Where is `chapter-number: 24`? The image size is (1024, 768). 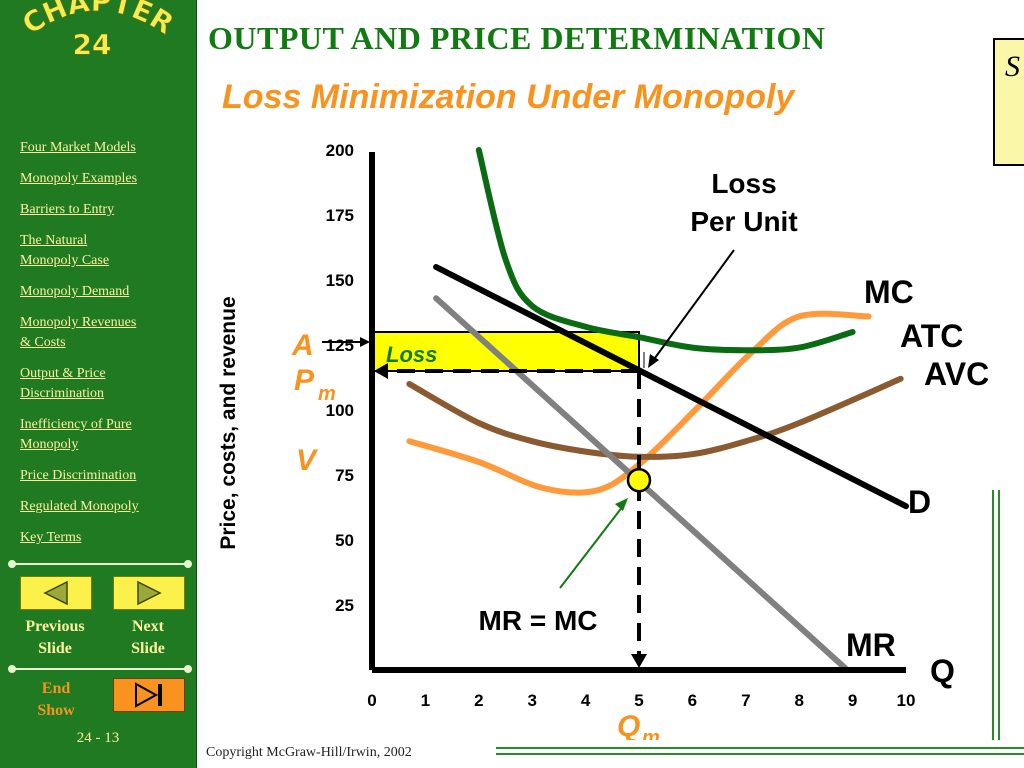 chapter-number: 24 is located at coordinates (92, 44).